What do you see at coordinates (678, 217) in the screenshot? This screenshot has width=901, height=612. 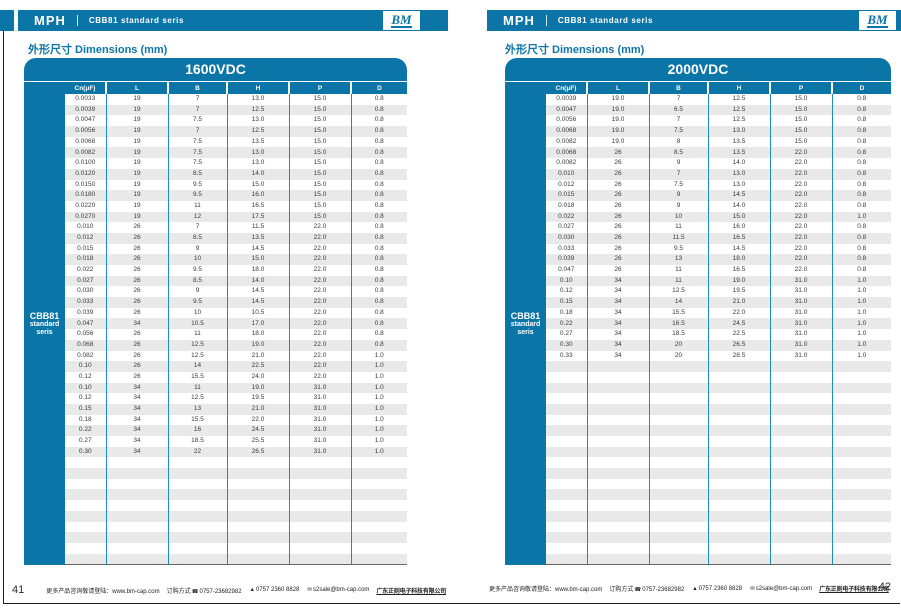 I see `table-cell: 10` at bounding box center [678, 217].